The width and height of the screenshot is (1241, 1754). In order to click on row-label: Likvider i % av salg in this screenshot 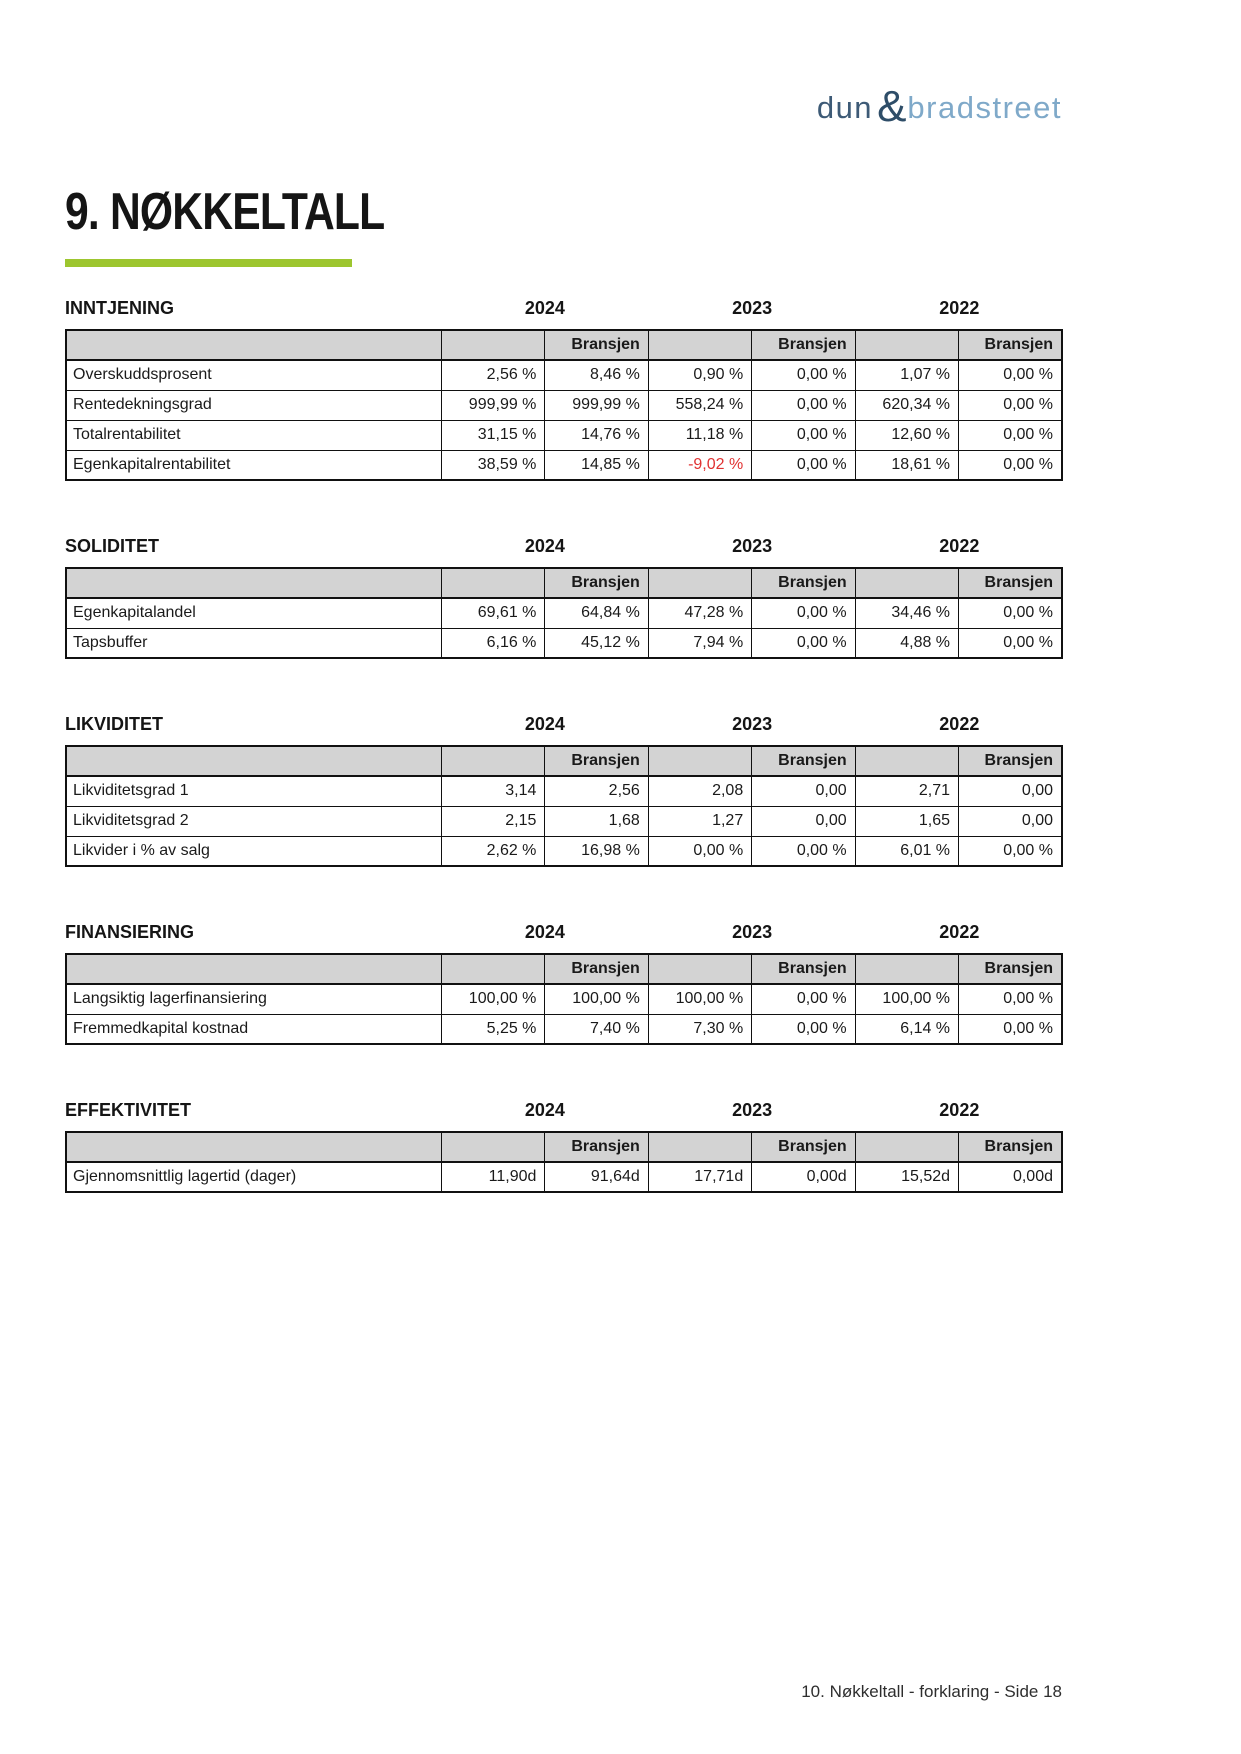, I will do `click(253, 851)`.